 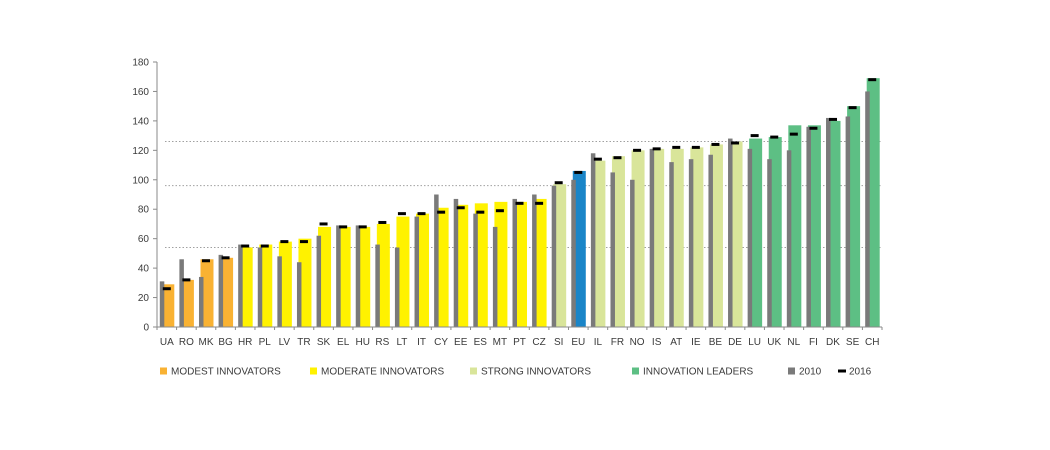 I want to click on bar-2010-lu, so click(x=750, y=237).